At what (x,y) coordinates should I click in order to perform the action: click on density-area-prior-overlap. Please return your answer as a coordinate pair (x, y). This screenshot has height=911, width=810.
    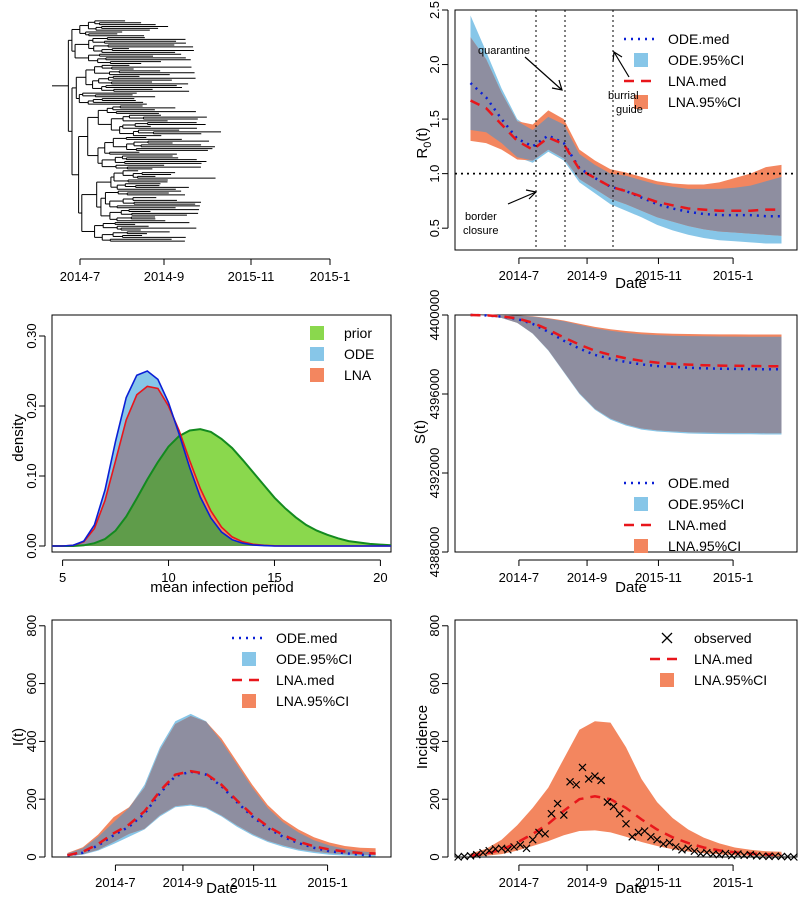
    Looking at the image, I should click on (221, 491).